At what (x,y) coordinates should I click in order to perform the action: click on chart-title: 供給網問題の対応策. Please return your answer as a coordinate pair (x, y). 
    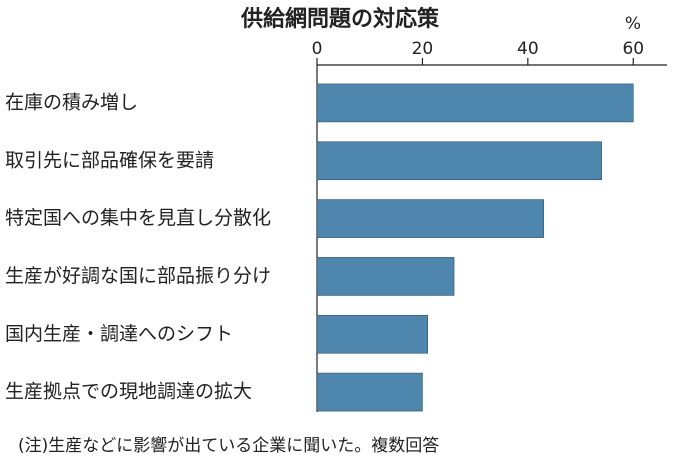
    Looking at the image, I should click on (340, 19).